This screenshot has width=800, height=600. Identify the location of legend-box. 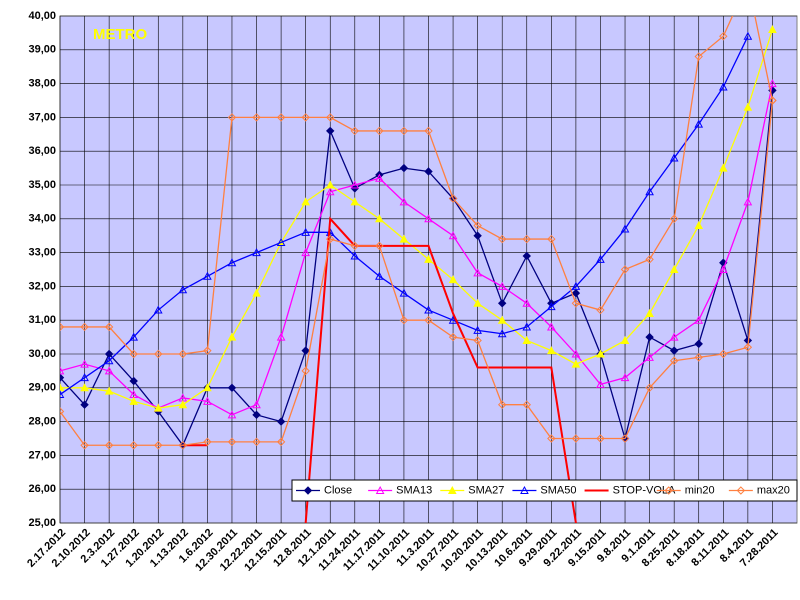
(544, 490).